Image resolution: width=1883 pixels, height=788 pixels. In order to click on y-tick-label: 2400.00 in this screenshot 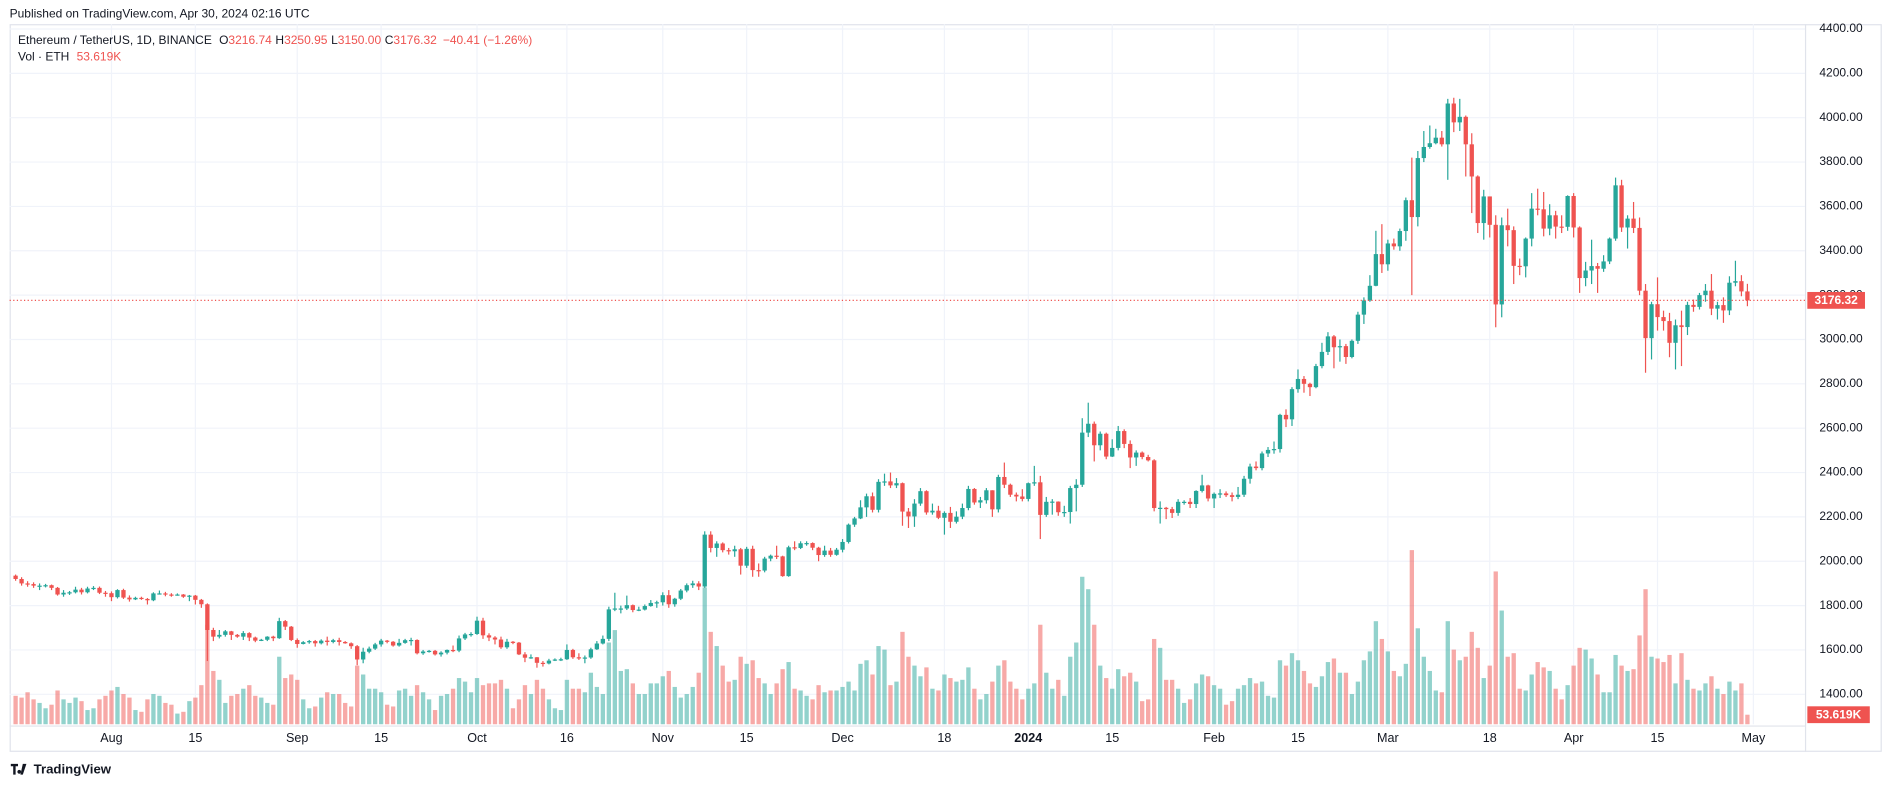, I will do `click(1841, 472)`.